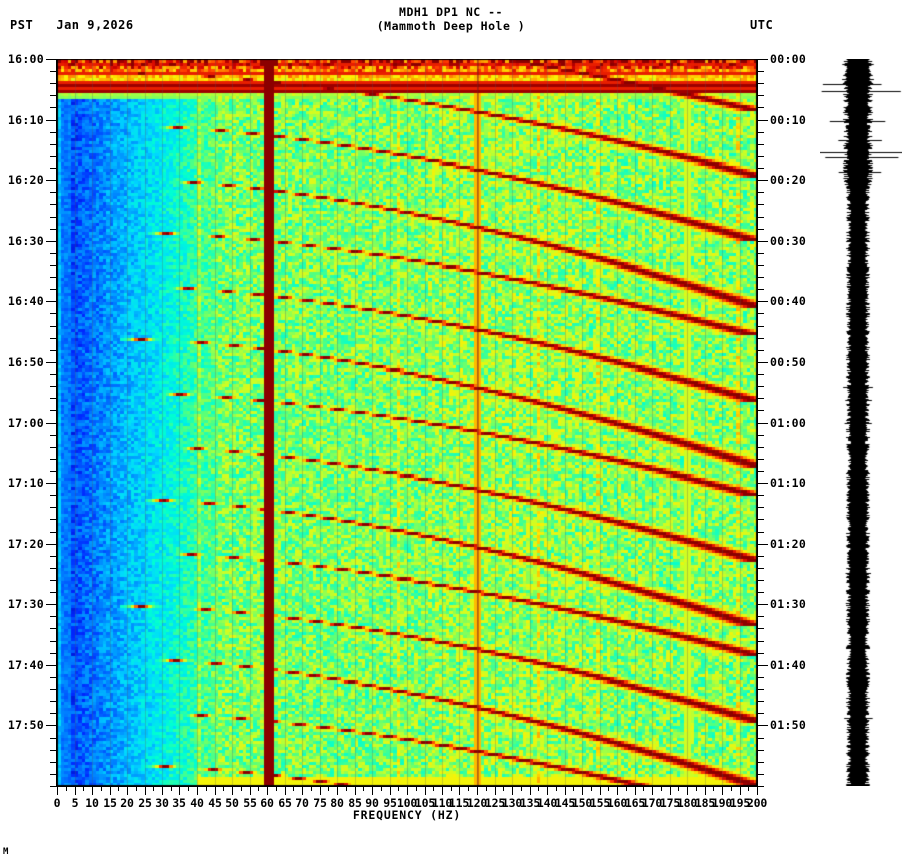 This screenshot has height=864, width=902. Describe the element at coordinates (372, 803) in the screenshot. I see `freq-axis-label: 90` at that location.